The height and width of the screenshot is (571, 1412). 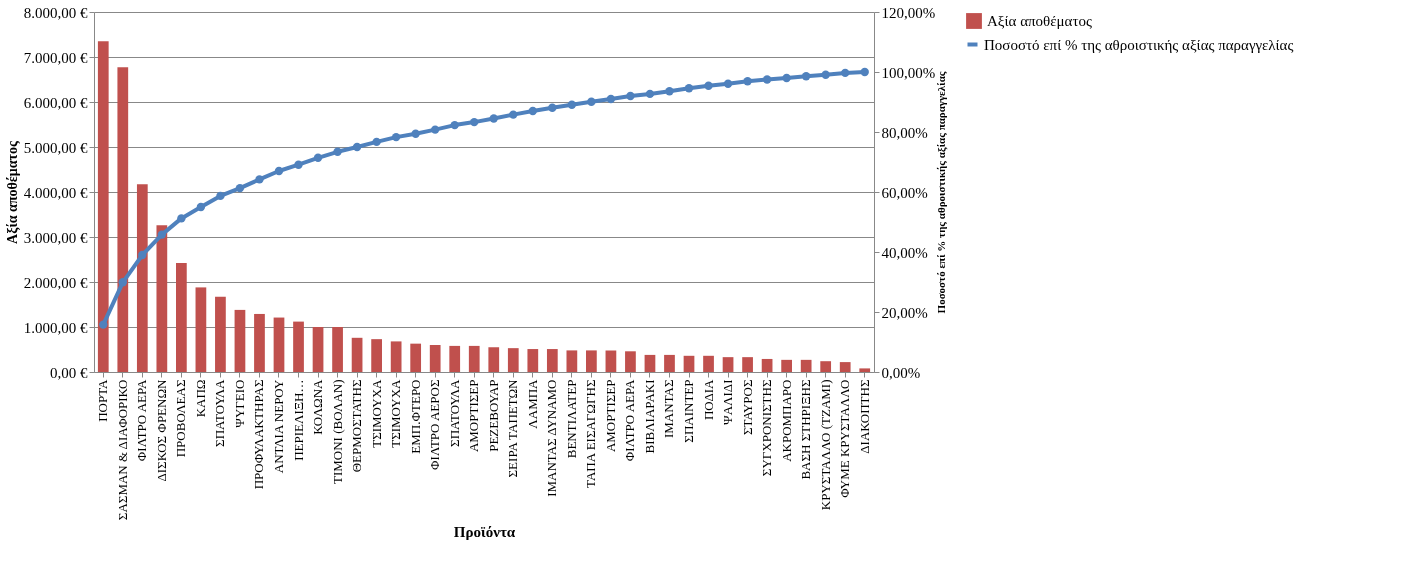 I want to click on x-tick-label: ΠΡΟΦΥΛΑΚΤΗΡΑΣ, so click(x=259, y=434).